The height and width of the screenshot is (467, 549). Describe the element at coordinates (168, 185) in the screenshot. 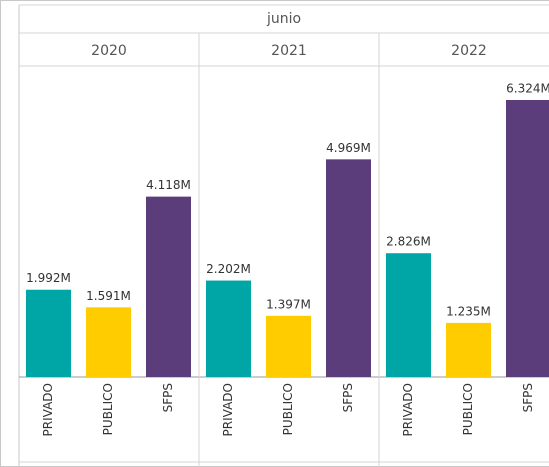

I see `value-label: 4.118M` at that location.